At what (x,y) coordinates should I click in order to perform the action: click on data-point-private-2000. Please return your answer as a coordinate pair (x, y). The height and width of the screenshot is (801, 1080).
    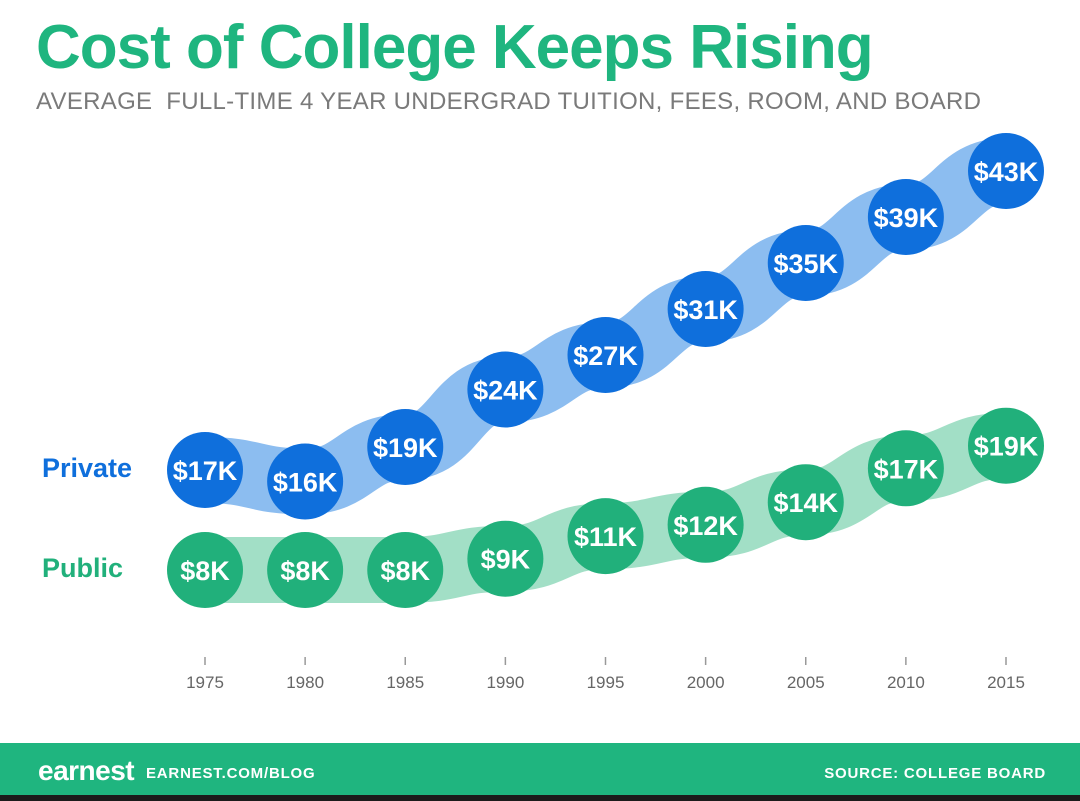
    Looking at the image, I should click on (705, 309).